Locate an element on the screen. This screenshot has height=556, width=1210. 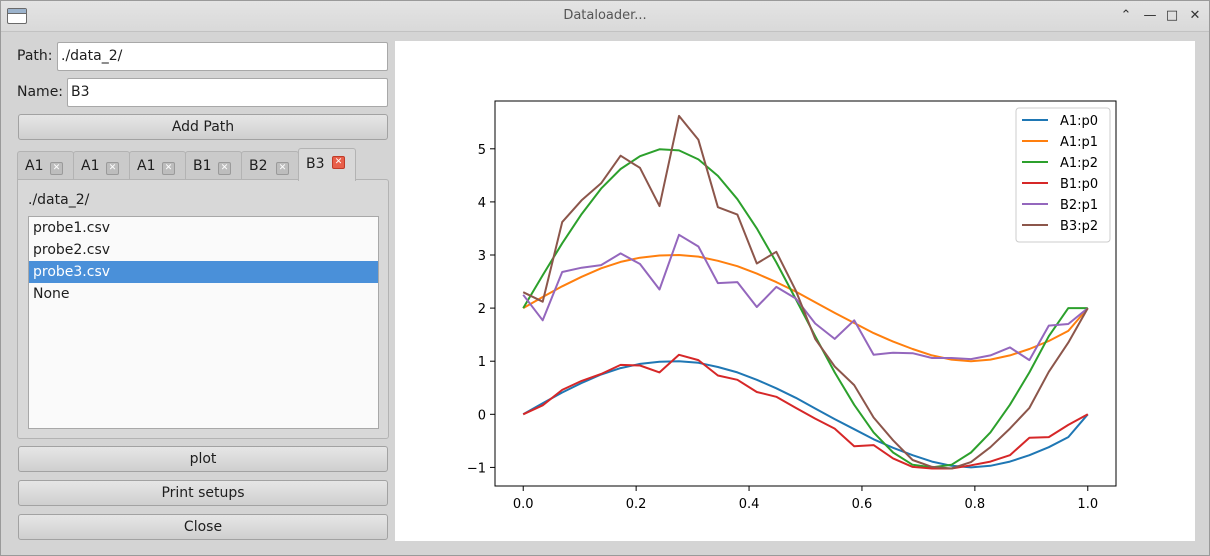
tab-label: B1 is located at coordinates (202, 166).